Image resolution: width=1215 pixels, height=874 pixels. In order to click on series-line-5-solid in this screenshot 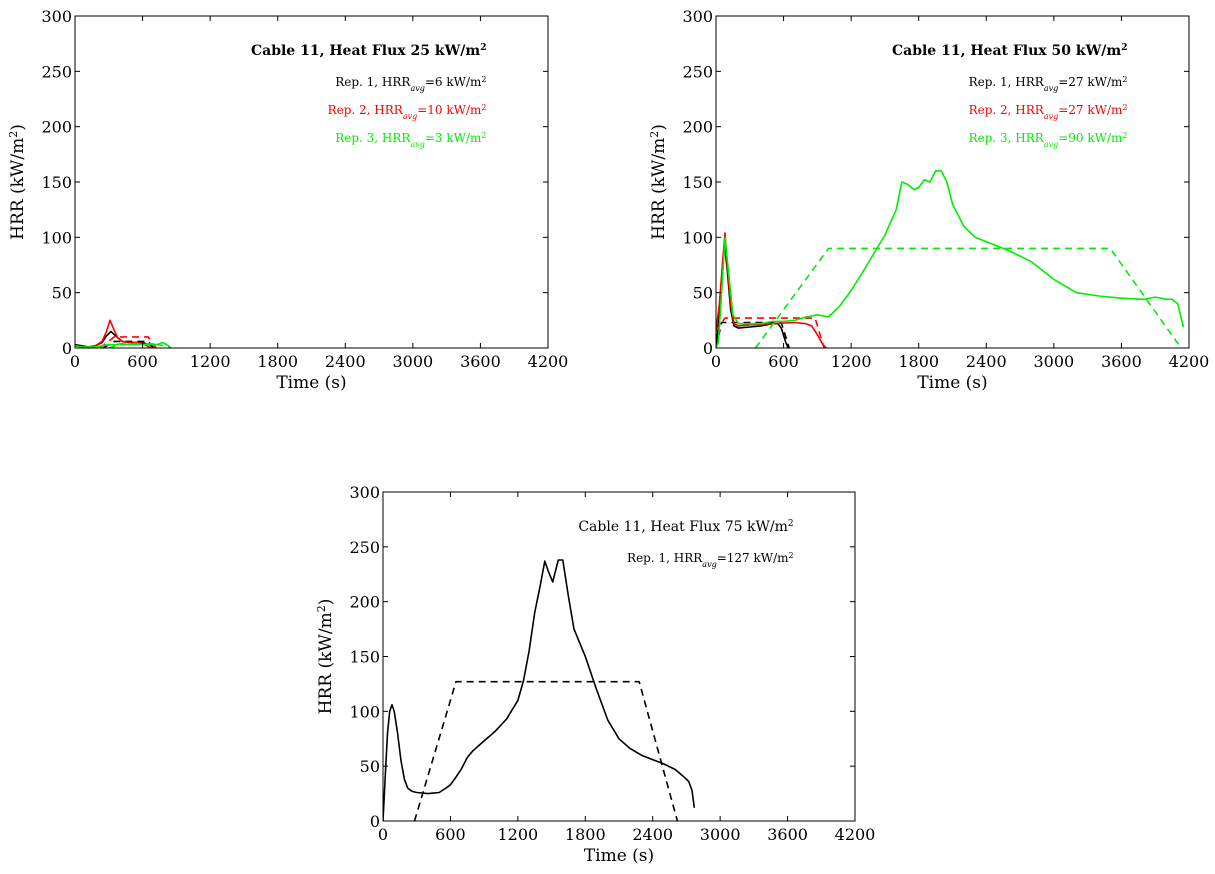, I will do `click(950, 259)`.